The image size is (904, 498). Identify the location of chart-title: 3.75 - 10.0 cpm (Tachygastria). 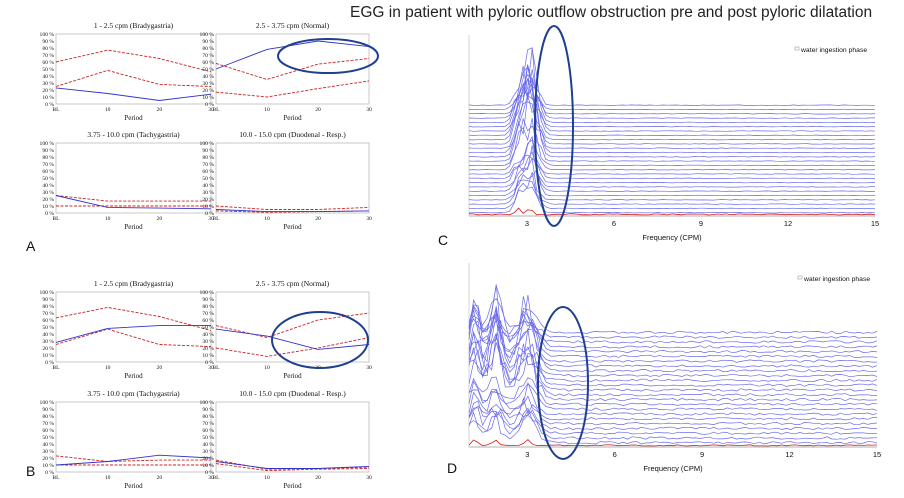
(133, 134).